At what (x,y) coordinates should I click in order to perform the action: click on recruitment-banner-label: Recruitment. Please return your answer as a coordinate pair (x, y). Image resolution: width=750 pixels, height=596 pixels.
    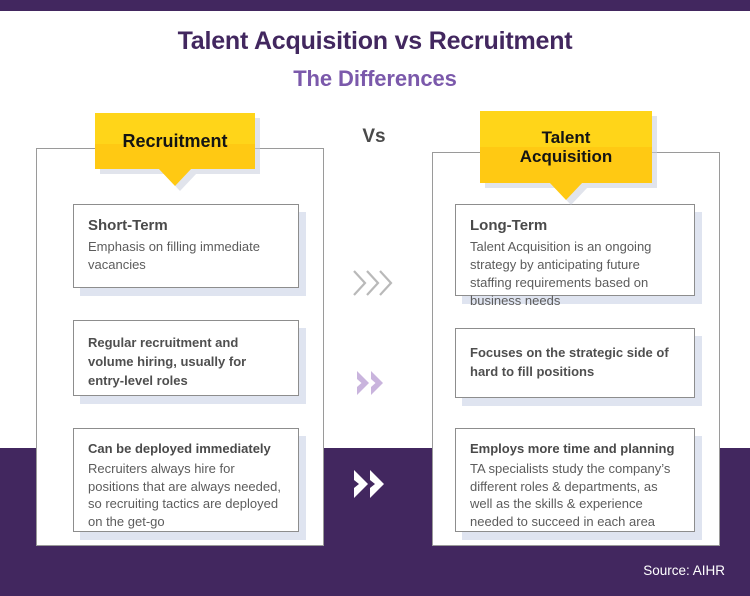
    Looking at the image, I should click on (175, 140).